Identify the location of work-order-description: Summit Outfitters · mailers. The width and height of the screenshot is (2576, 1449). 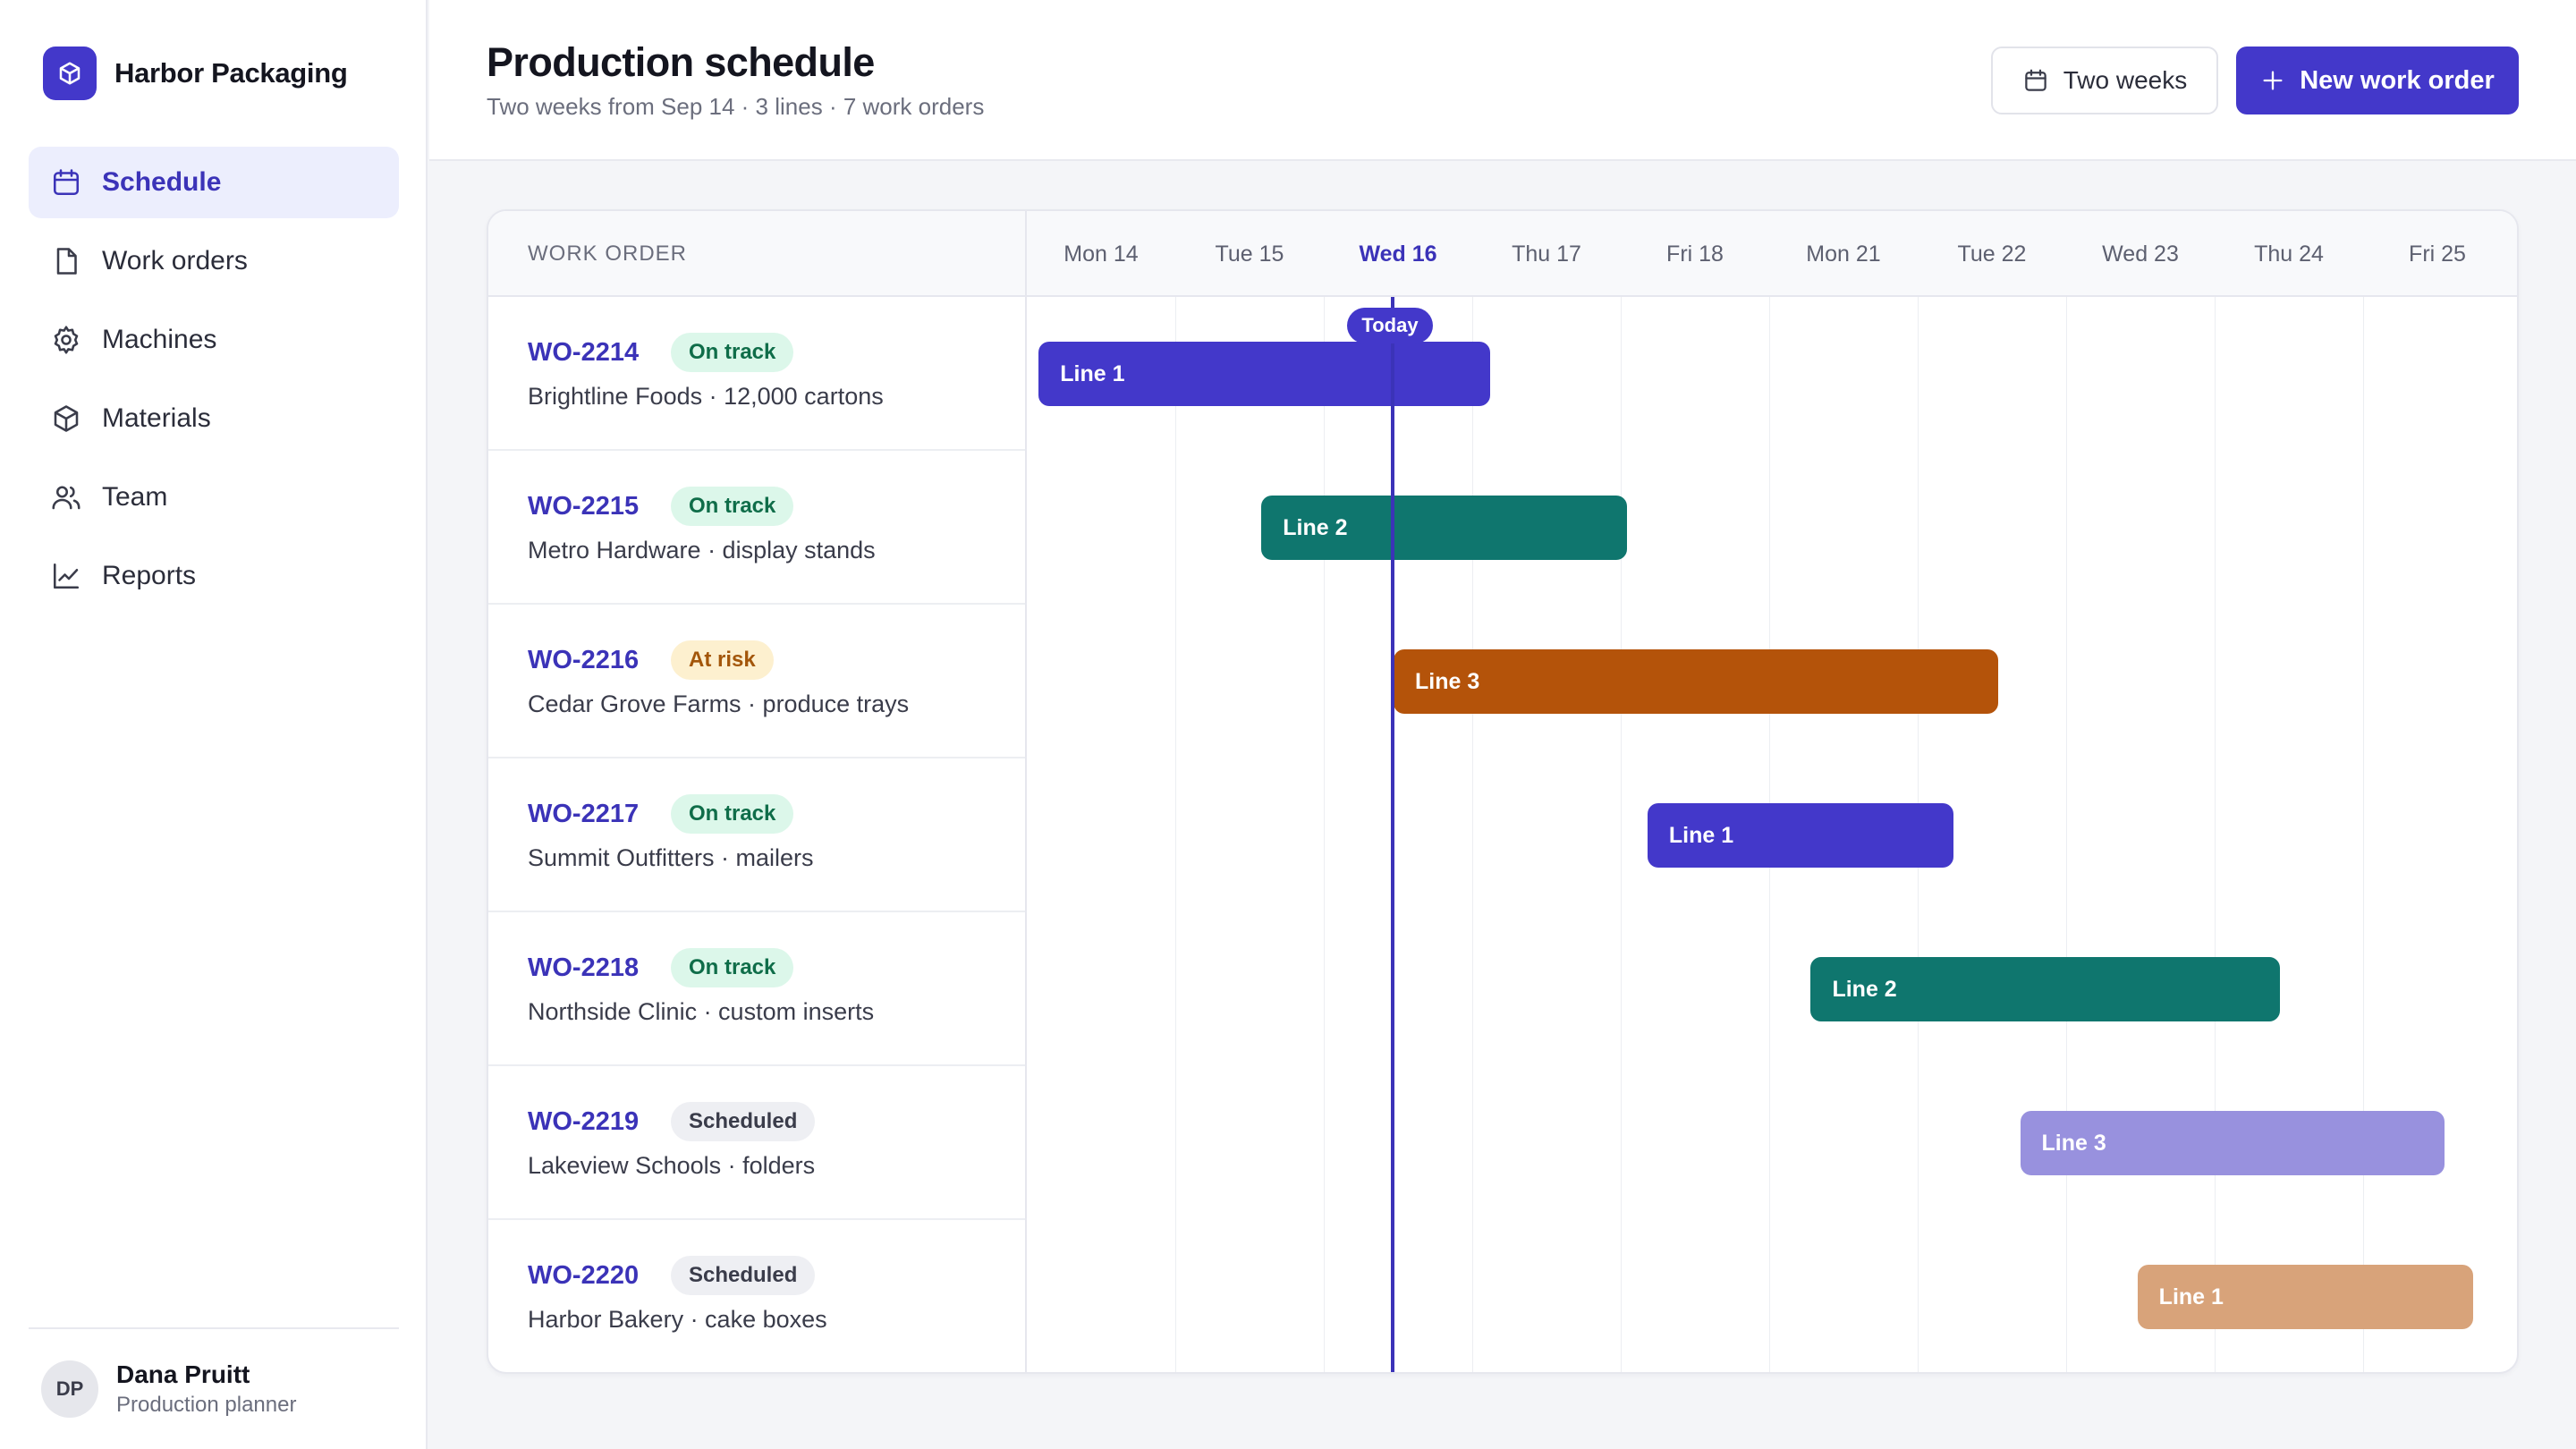
(671, 857).